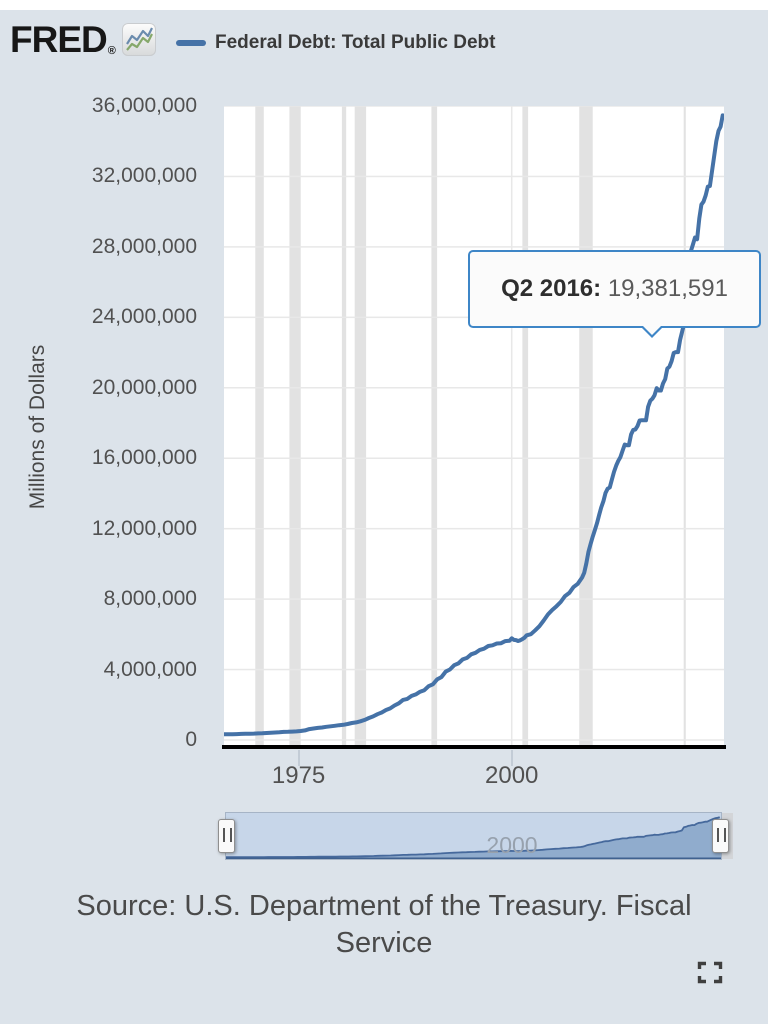  I want to click on slider-mini-line, so click(473, 837).